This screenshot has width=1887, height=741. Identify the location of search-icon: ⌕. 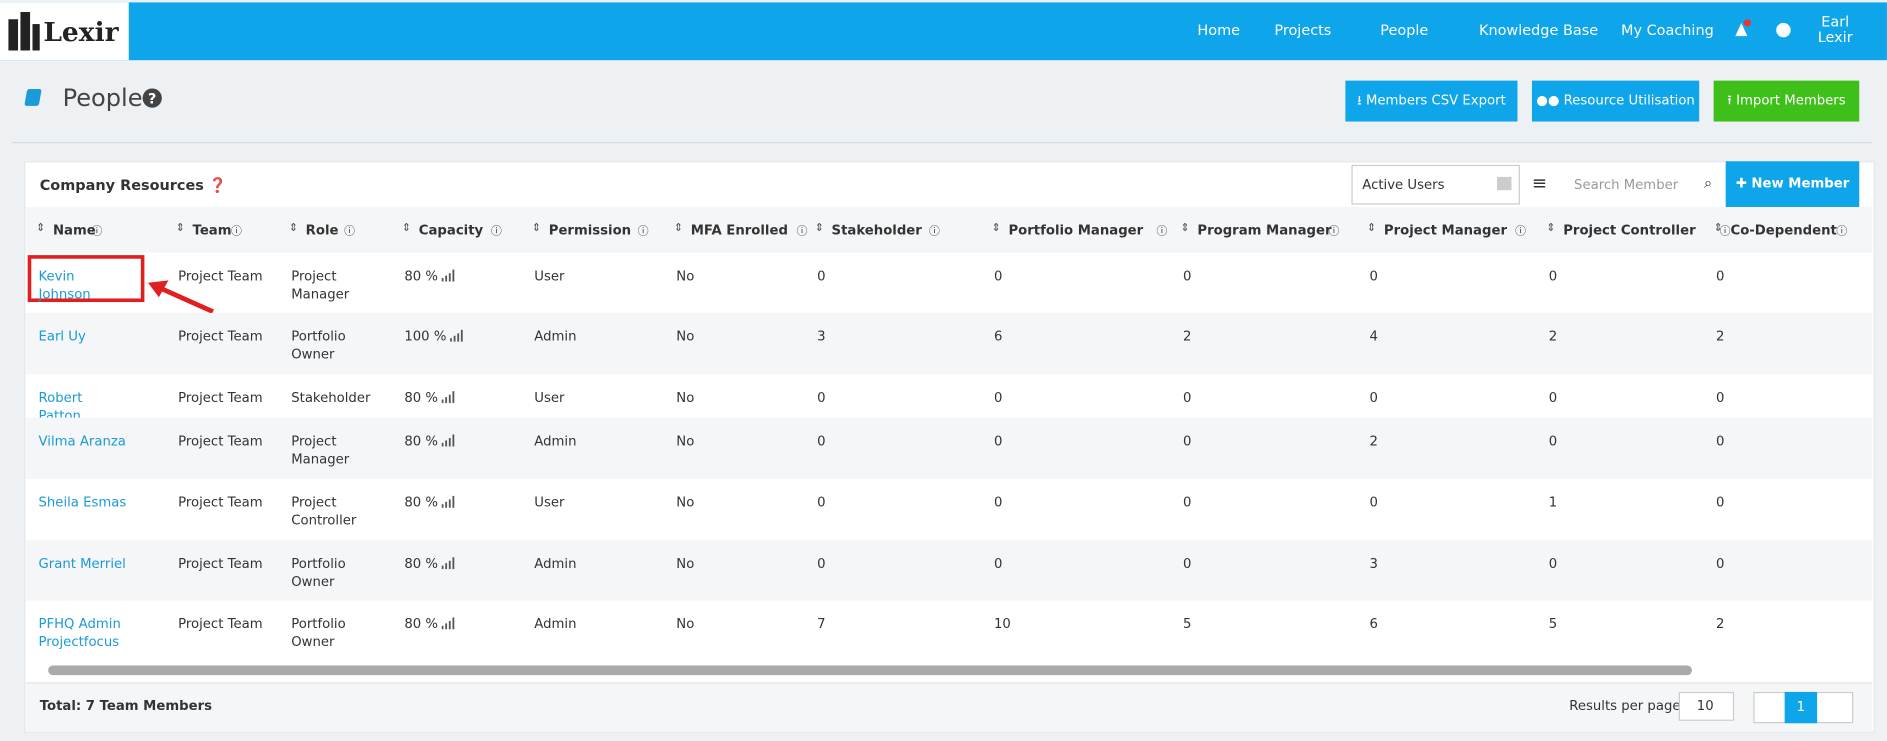
(1708, 183).